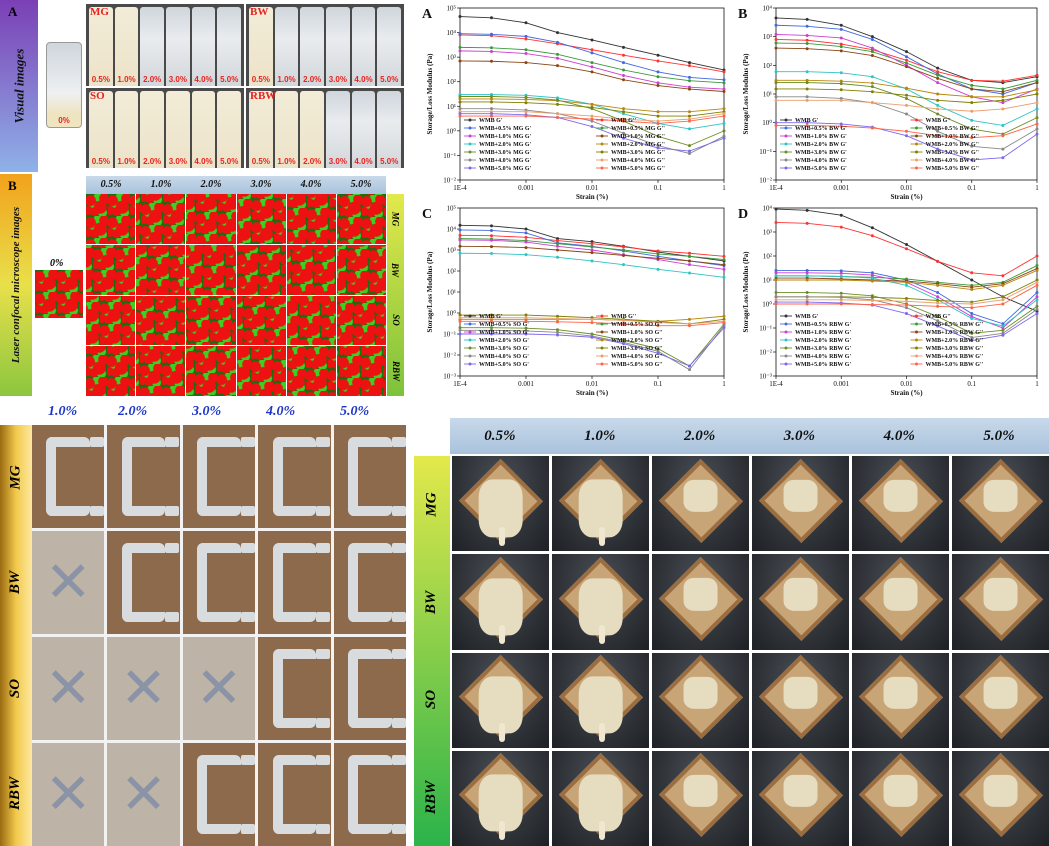  Describe the element at coordinates (152, 161) in the screenshot. I see `vial-concentration-label: 2.0%` at that location.